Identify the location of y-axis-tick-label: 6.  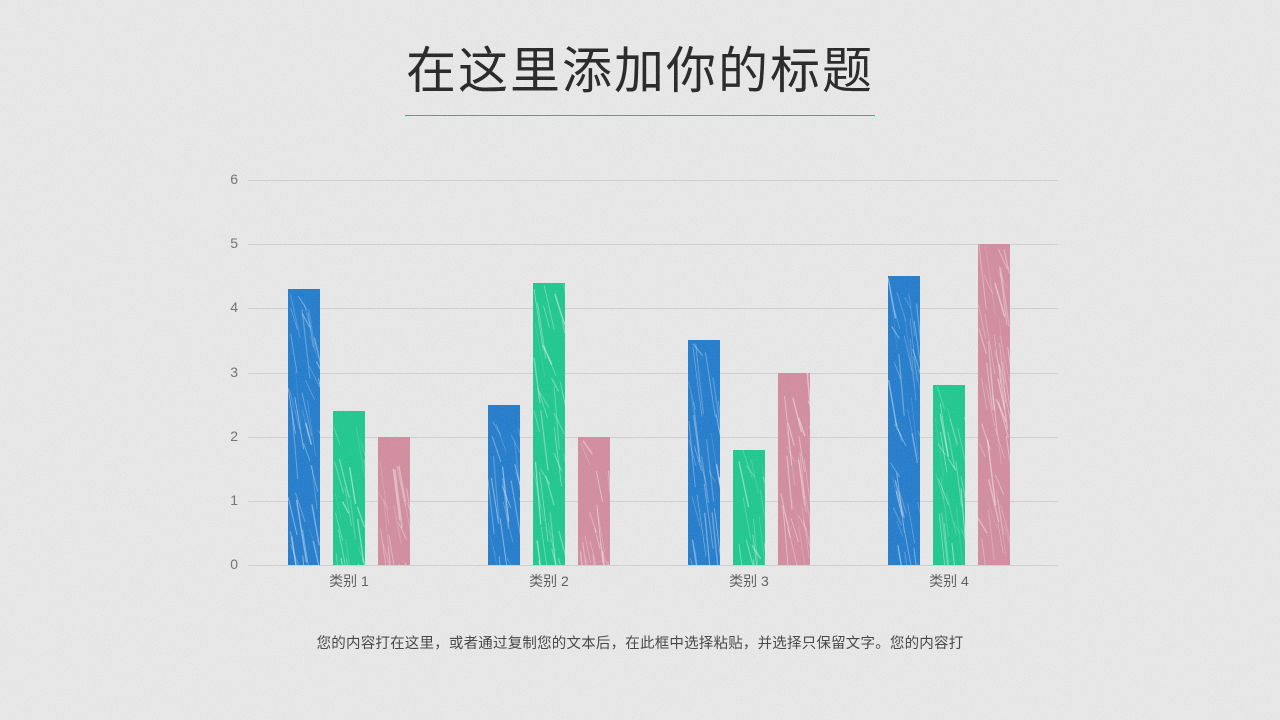
(234, 179).